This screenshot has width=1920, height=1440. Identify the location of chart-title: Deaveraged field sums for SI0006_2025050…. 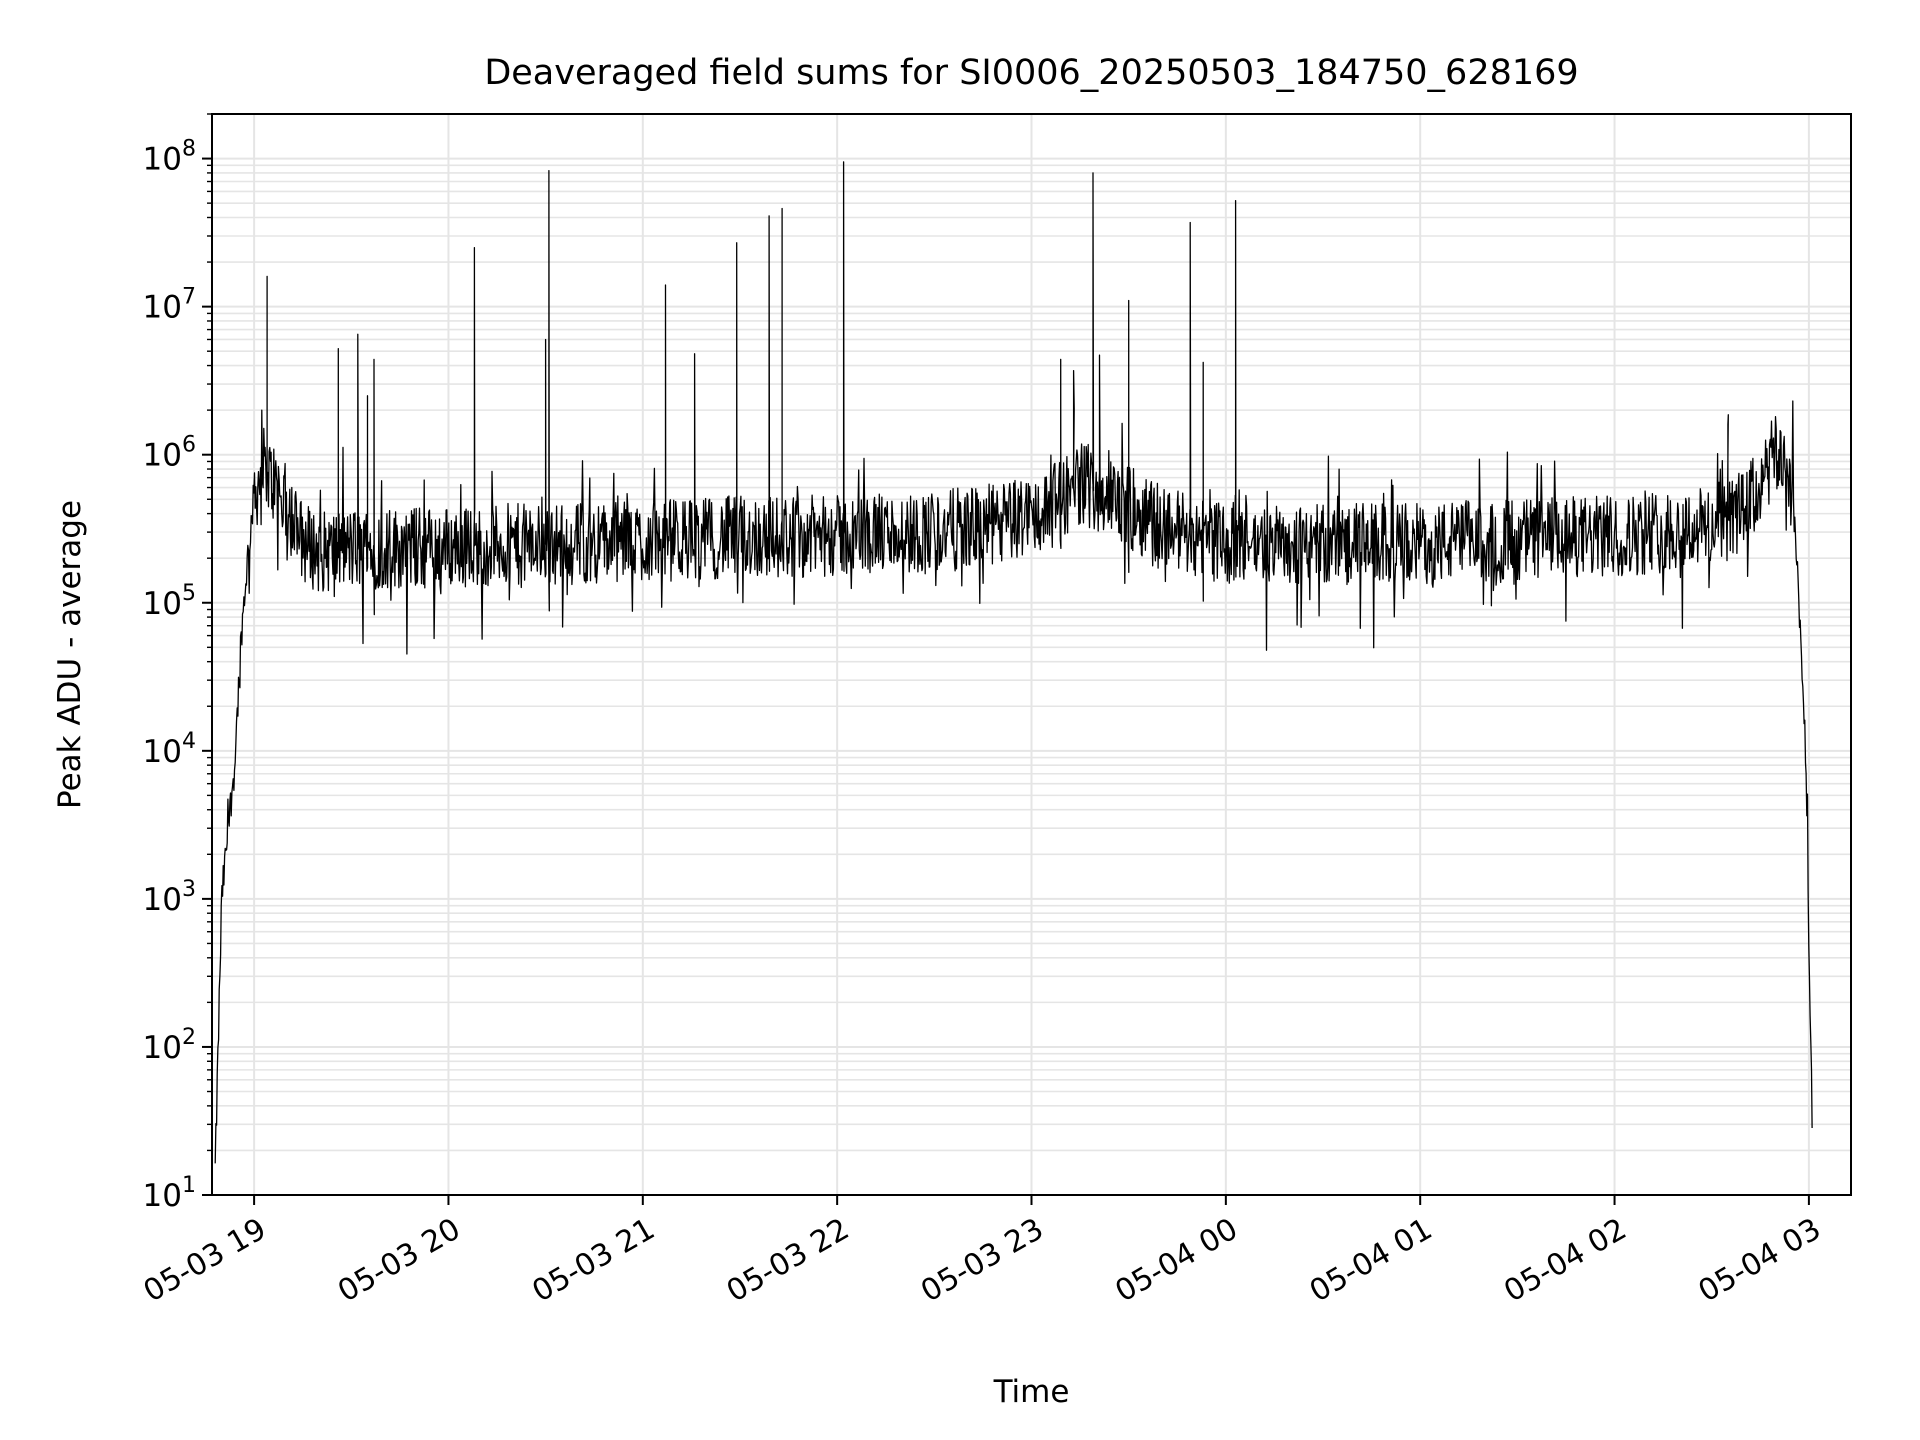
(1031, 73).